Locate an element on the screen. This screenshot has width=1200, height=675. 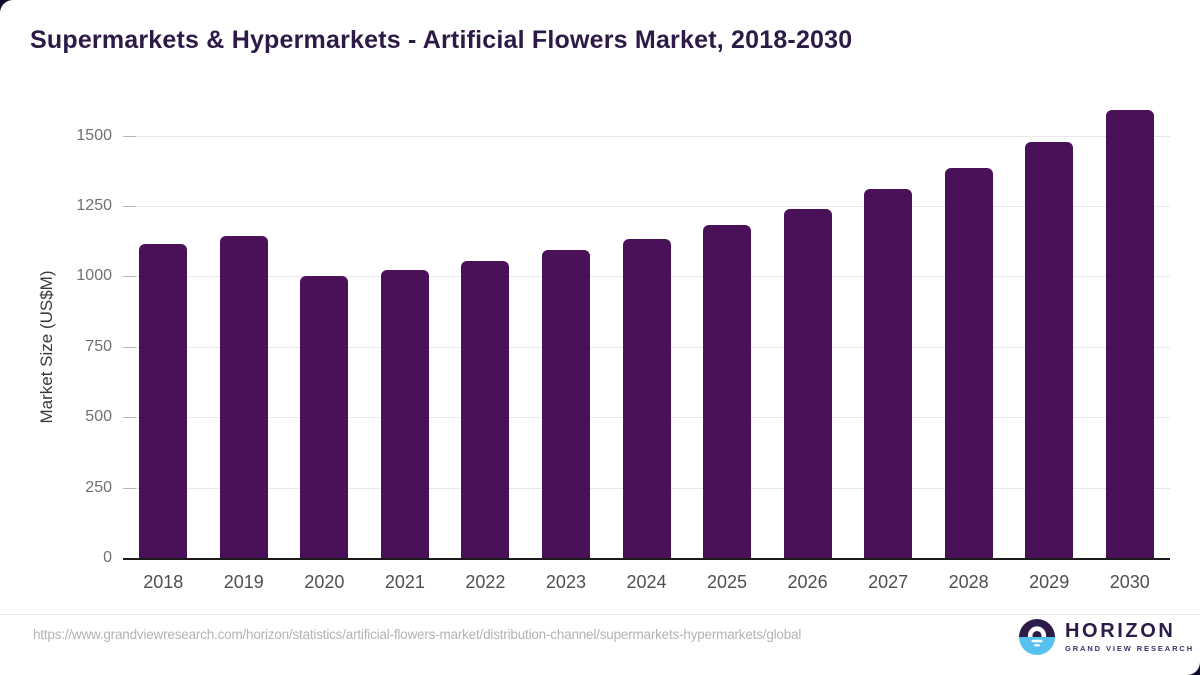
logo-text: HORIZON GRAND VIEW RESEARCH is located at coordinates (1129, 637).